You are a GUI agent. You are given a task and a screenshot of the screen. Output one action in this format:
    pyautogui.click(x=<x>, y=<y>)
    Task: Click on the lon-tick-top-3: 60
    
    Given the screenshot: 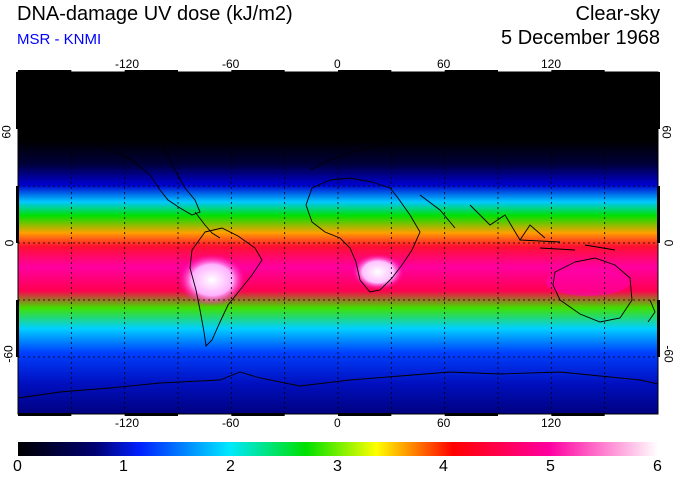 What is the action you would take?
    pyautogui.click(x=444, y=64)
    